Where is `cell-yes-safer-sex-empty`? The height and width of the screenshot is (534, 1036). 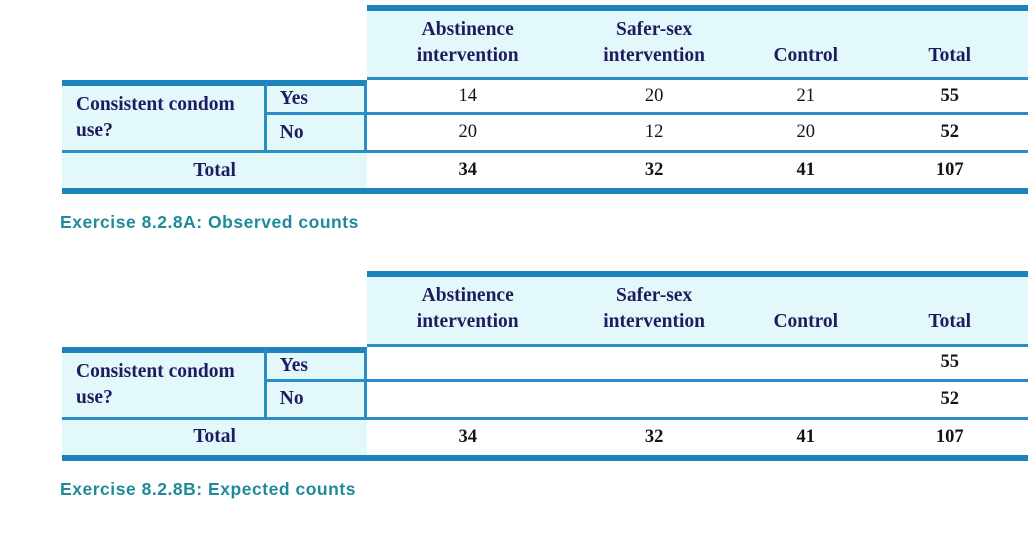
cell-yes-safer-sex-empty is located at coordinates (654, 364).